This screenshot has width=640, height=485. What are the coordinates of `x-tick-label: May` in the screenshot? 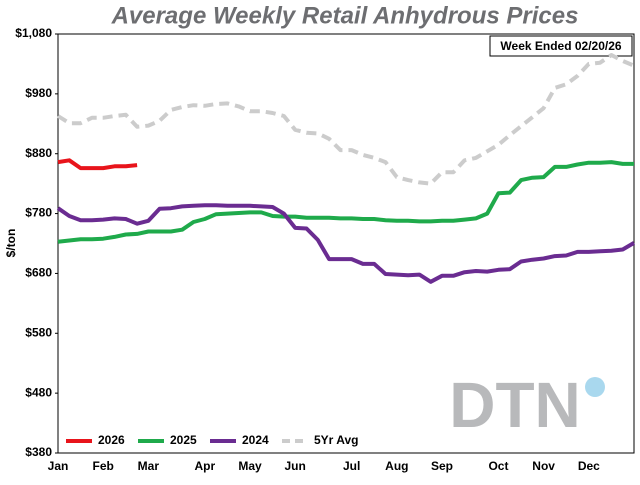 It's located at (250, 466).